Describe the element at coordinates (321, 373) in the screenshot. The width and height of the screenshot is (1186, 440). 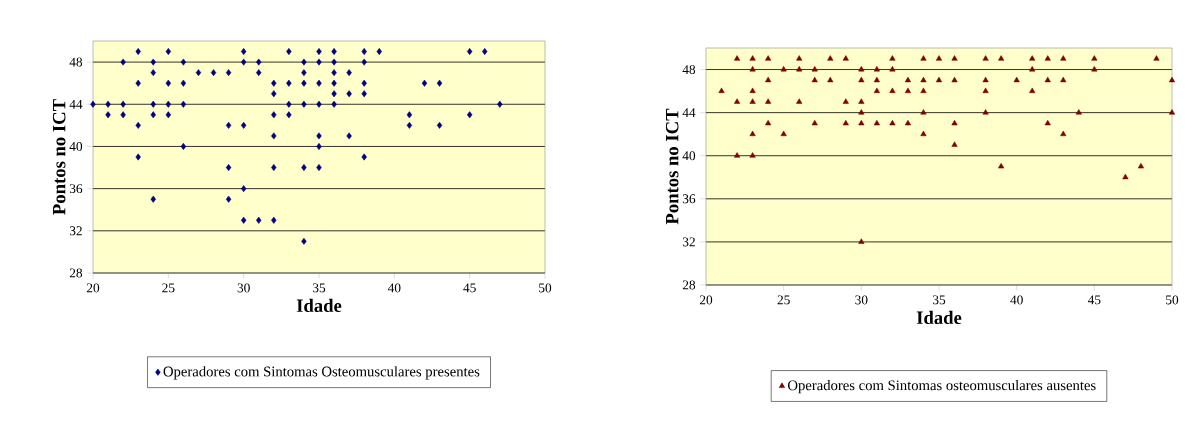
I see `legend-label: Operadores com Sintomas Osteomusculares presentes` at that location.